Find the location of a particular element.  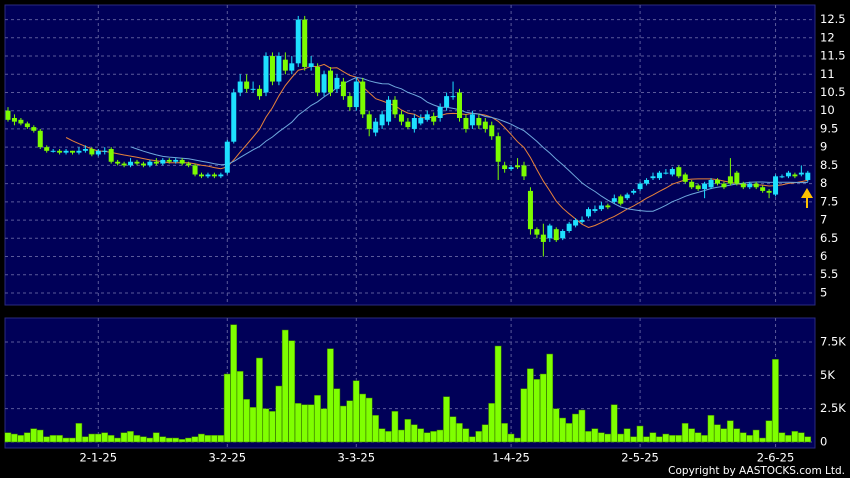

x-tick-label: 1-4-25 is located at coordinates (511, 458).